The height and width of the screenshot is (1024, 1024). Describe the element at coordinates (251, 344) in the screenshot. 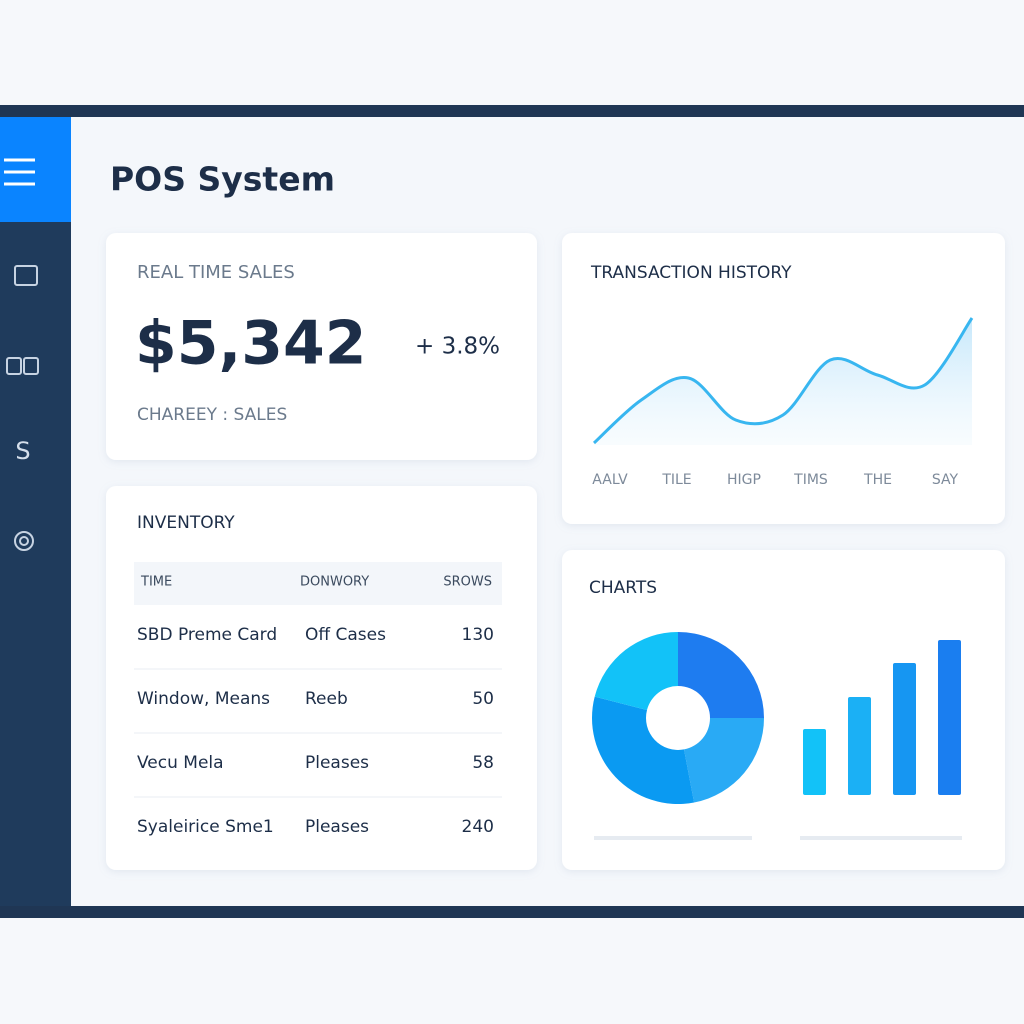

I see `sales-amount: $5,342` at that location.